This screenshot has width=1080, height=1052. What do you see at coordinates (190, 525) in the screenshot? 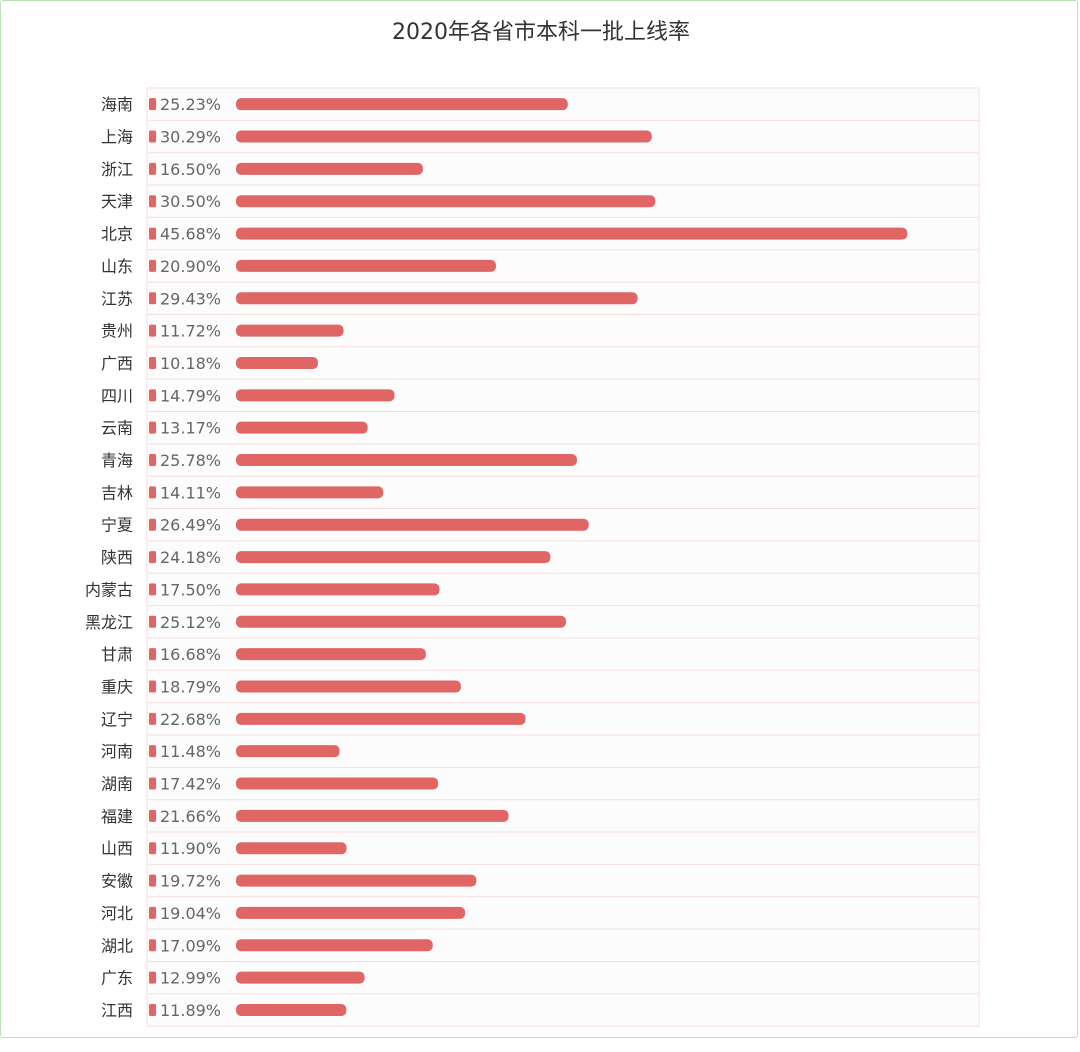
I see `value-label: 26.49%` at bounding box center [190, 525].